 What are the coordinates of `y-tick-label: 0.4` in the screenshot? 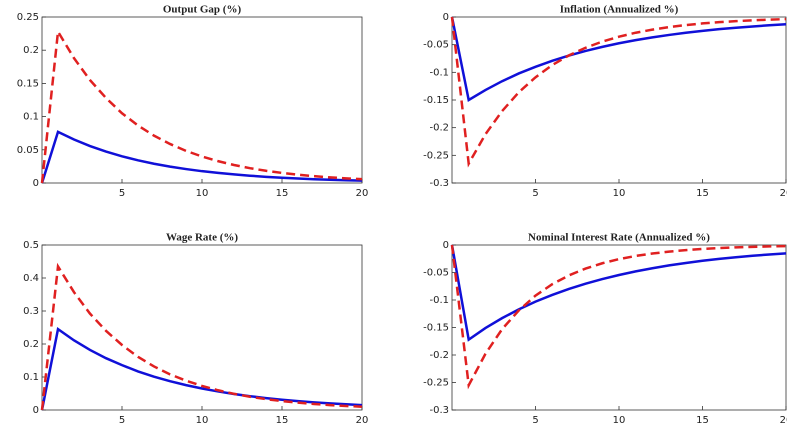 It's located at (31, 278).